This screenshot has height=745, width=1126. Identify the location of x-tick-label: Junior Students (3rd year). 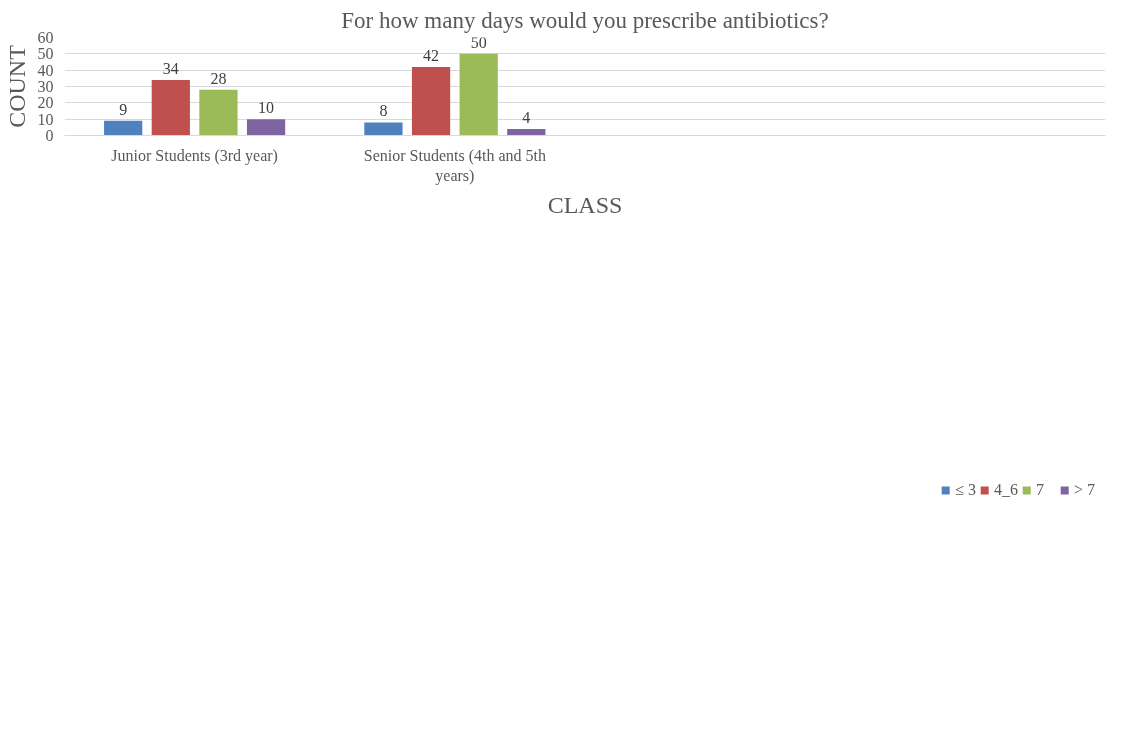
(194, 155).